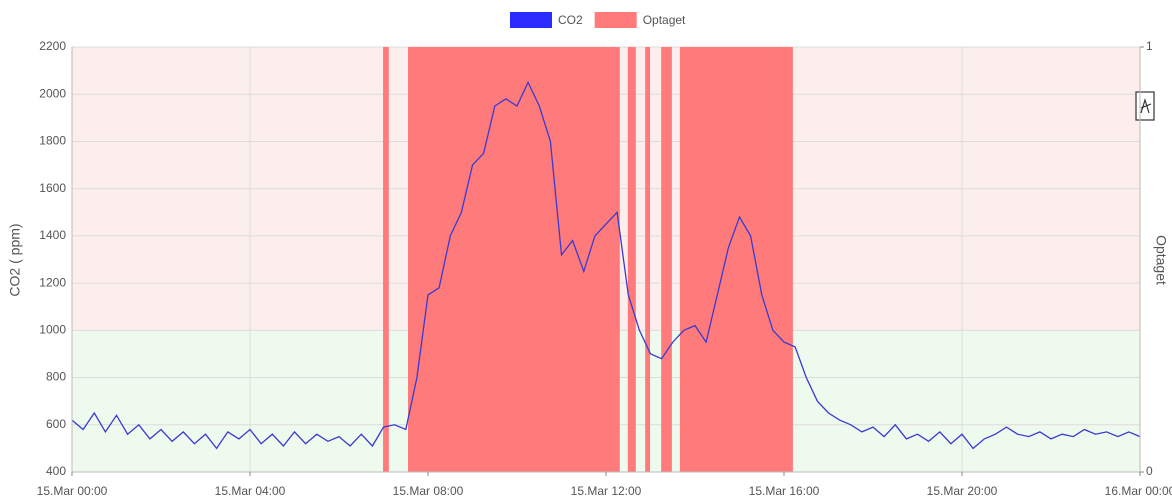  What do you see at coordinates (1149, 46) in the screenshot?
I see `y2-tick-label: 1` at bounding box center [1149, 46].